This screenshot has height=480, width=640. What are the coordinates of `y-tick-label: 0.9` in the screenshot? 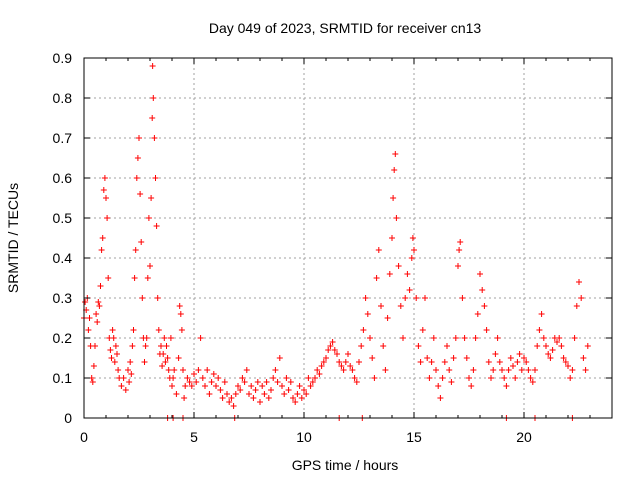 It's located at (63, 58).